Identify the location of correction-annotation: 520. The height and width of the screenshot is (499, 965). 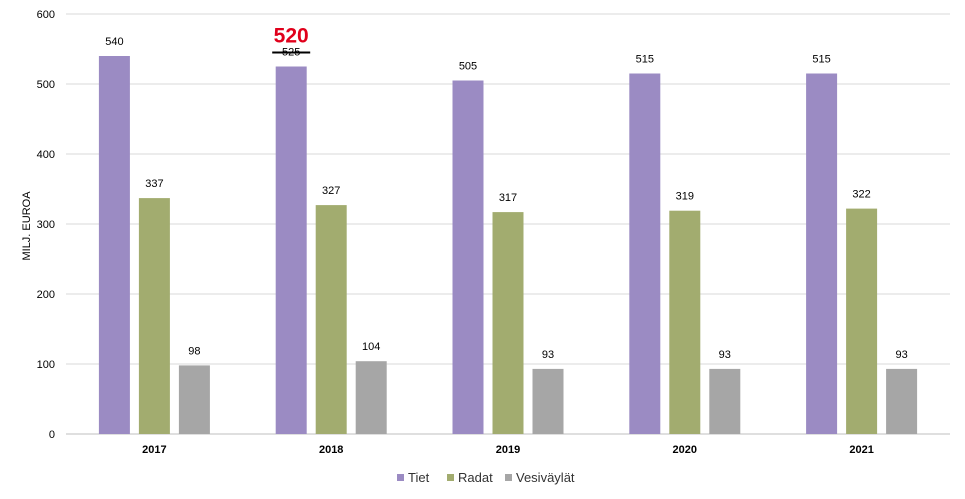
(291, 39).